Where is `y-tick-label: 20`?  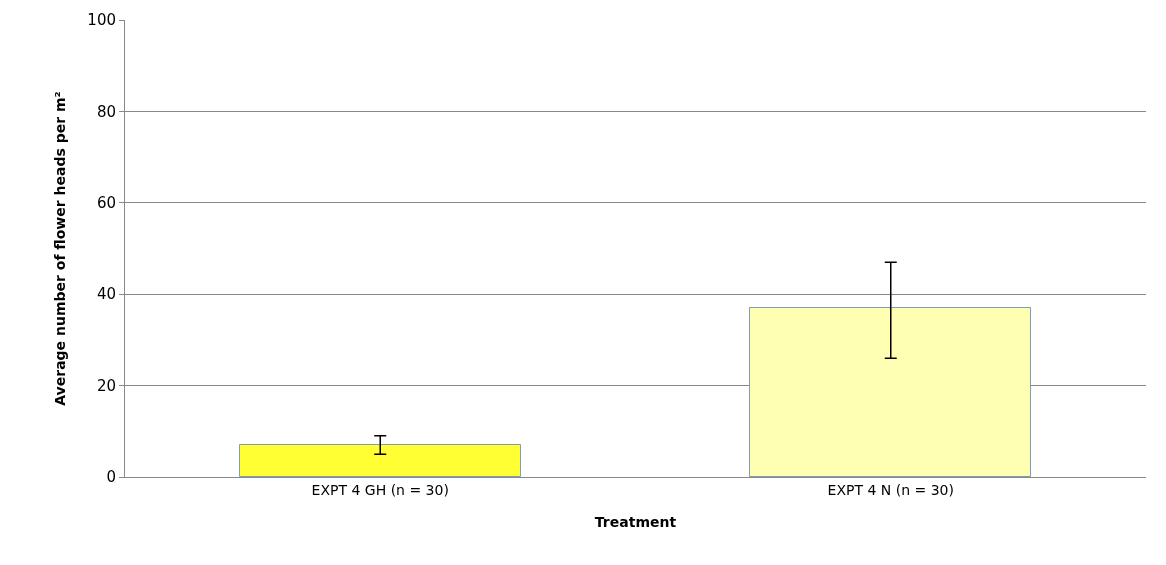 y-tick-label: 20 is located at coordinates (106, 385).